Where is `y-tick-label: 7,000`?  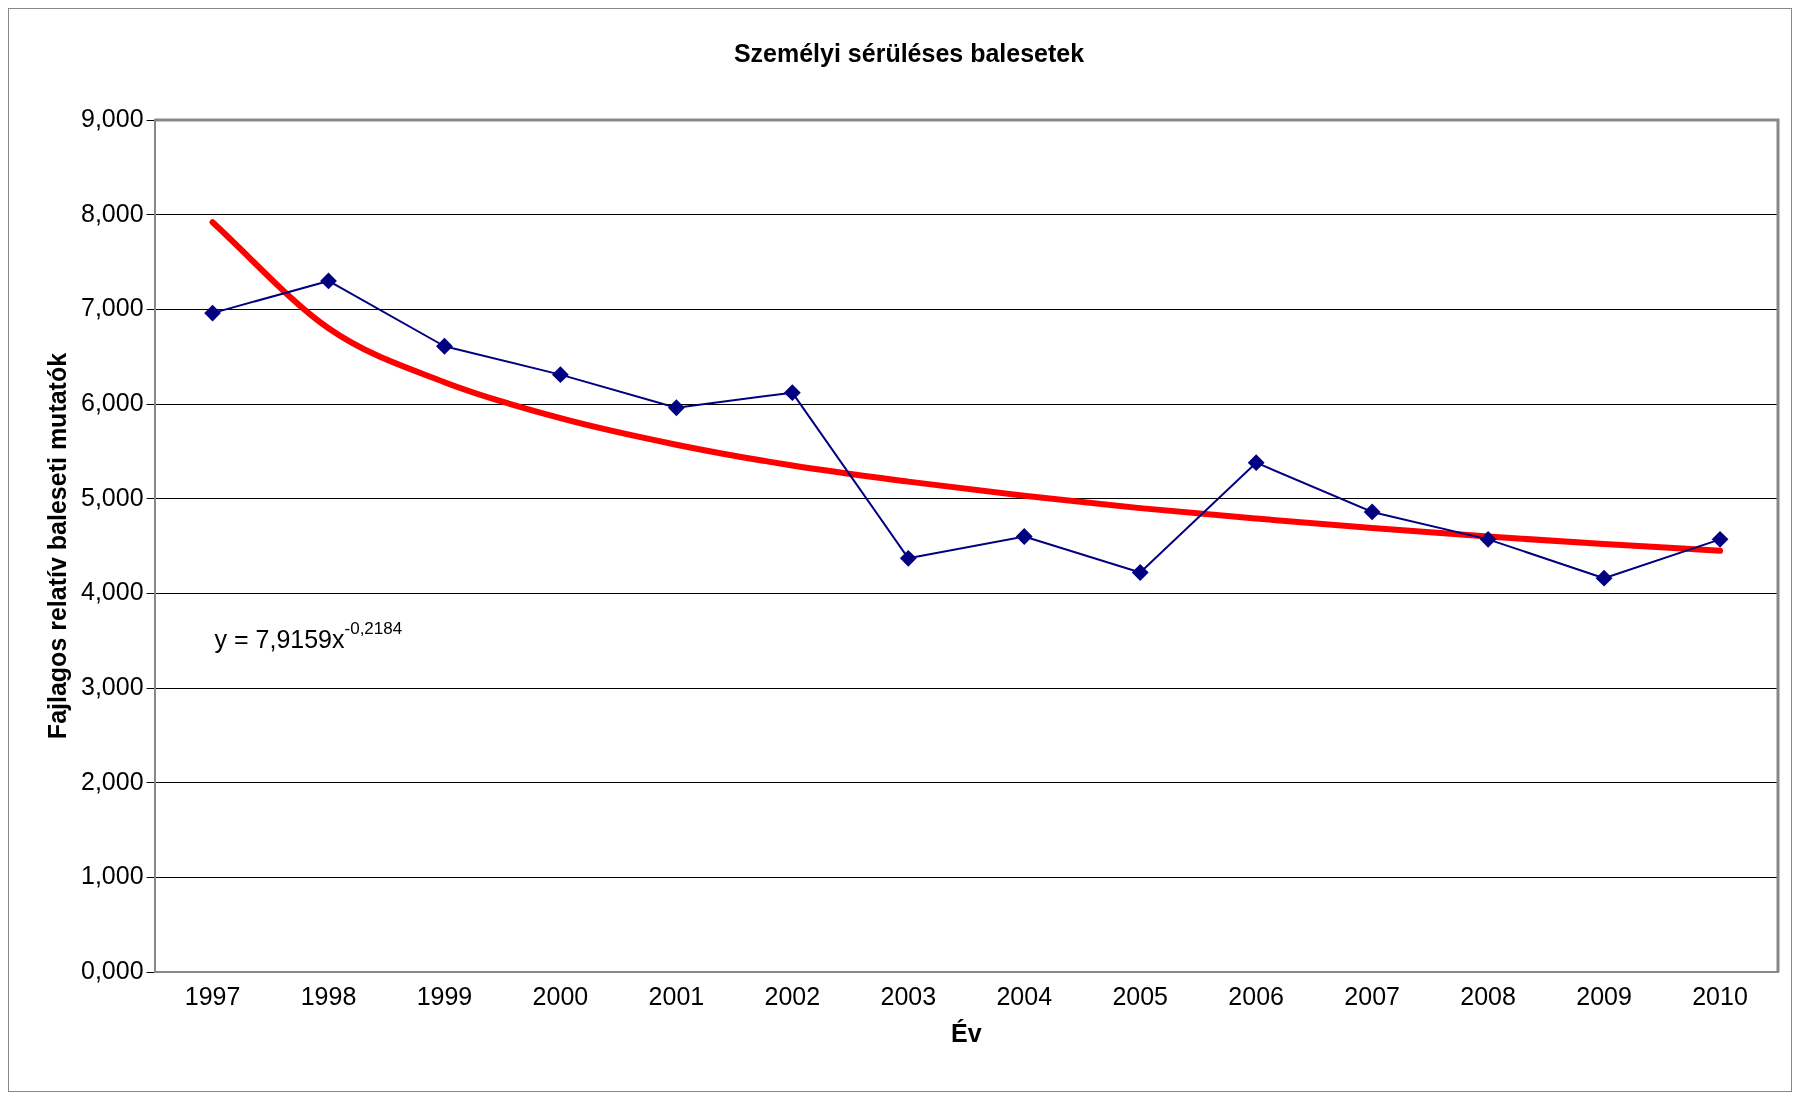 y-tick-label: 7,000 is located at coordinates (112, 307).